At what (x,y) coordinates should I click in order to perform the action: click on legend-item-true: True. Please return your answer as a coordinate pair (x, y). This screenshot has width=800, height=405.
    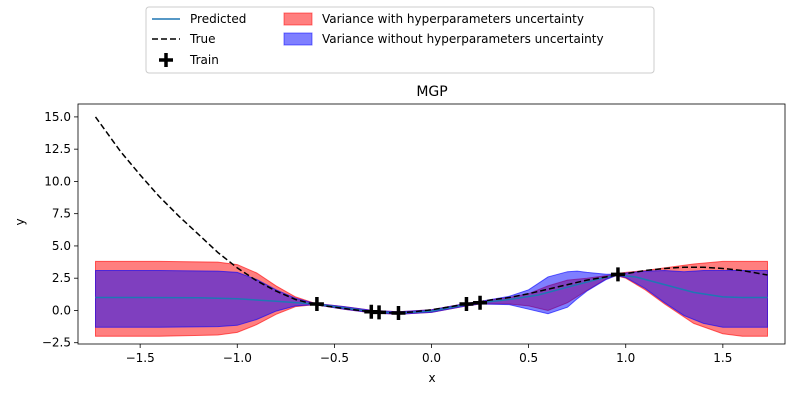
    Looking at the image, I should click on (184, 39).